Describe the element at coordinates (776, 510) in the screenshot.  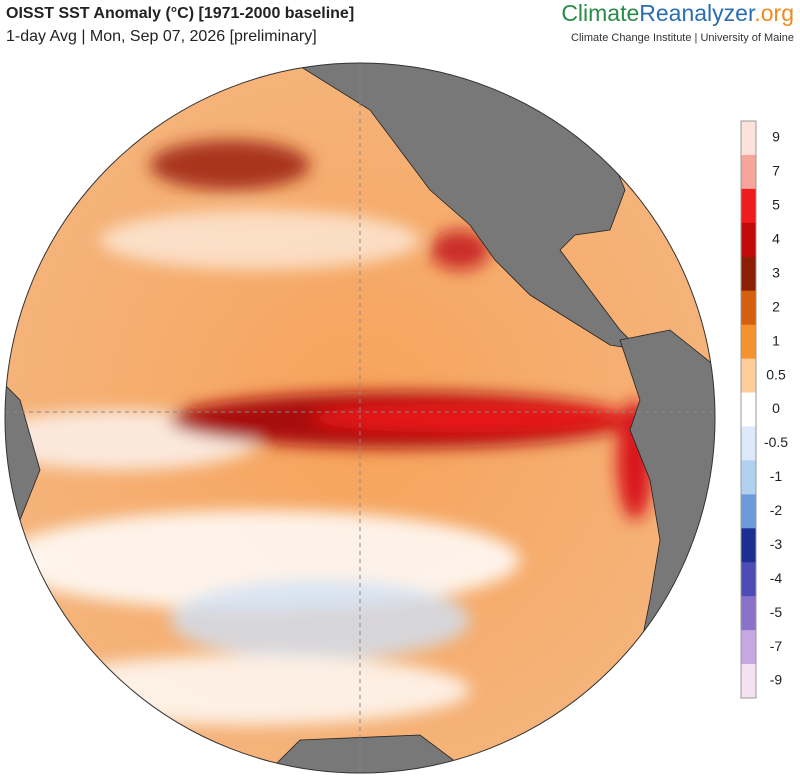
I see `colorbar-label: -2` at that location.